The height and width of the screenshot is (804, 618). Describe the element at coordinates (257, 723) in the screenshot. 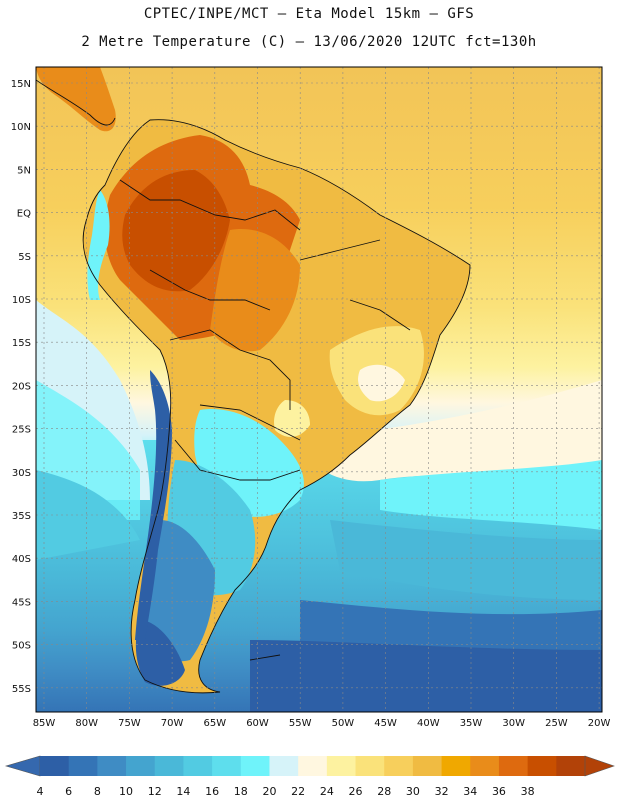

I see `longitude-label: 60W` at that location.